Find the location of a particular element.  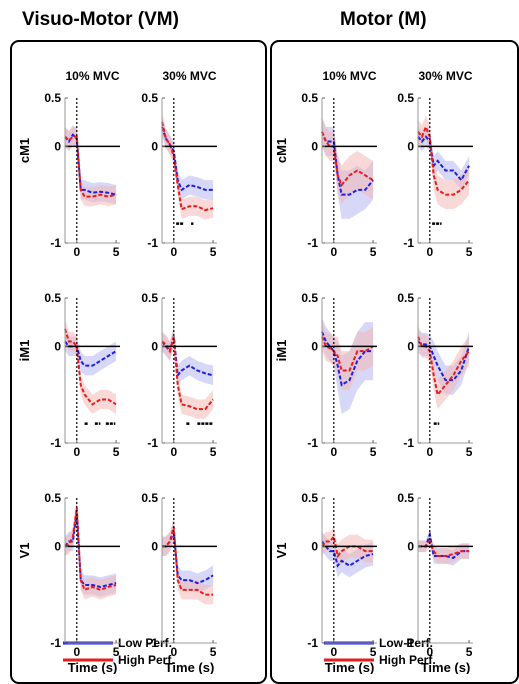

panel-title-vm: Visuo-Motor (VM) is located at coordinates (100, 19).